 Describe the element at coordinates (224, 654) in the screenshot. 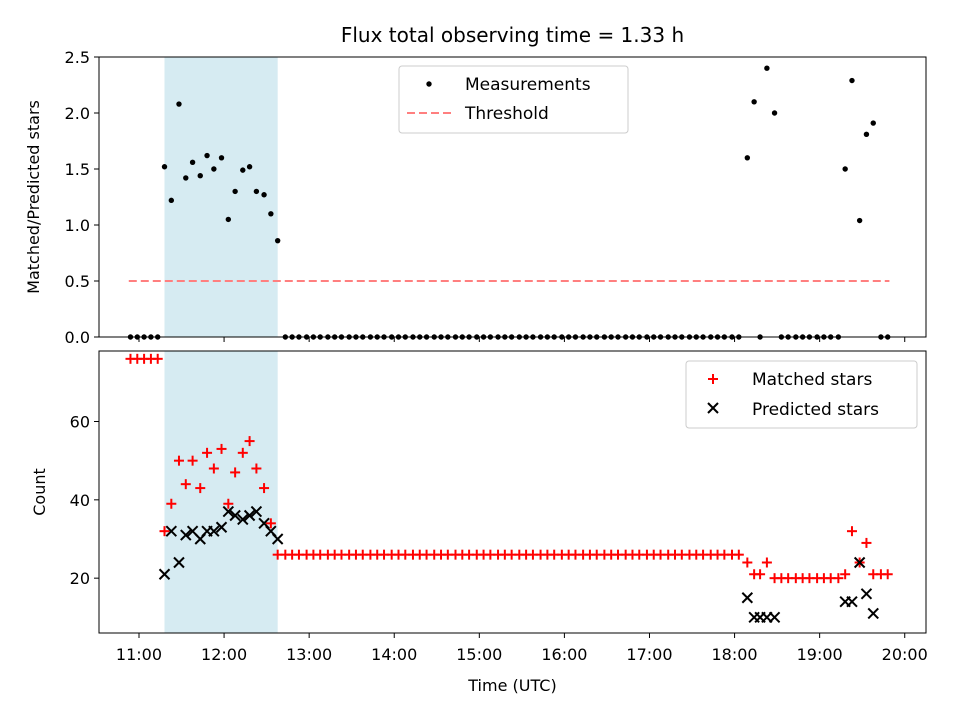

I see `x-tick-label: 12:00` at that location.